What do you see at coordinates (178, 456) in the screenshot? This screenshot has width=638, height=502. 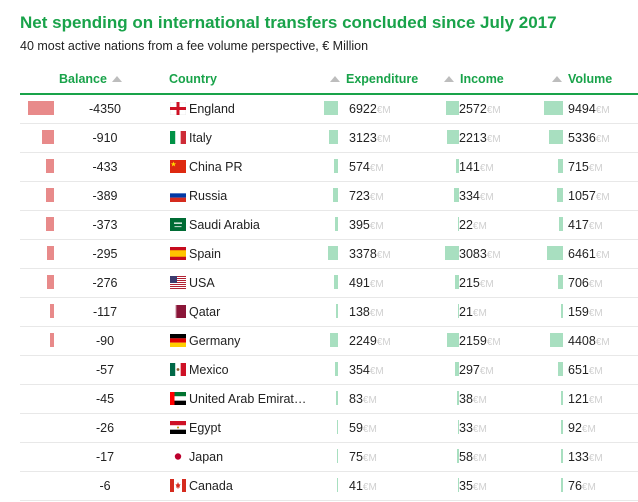 I see `japan-flag-icon` at bounding box center [178, 456].